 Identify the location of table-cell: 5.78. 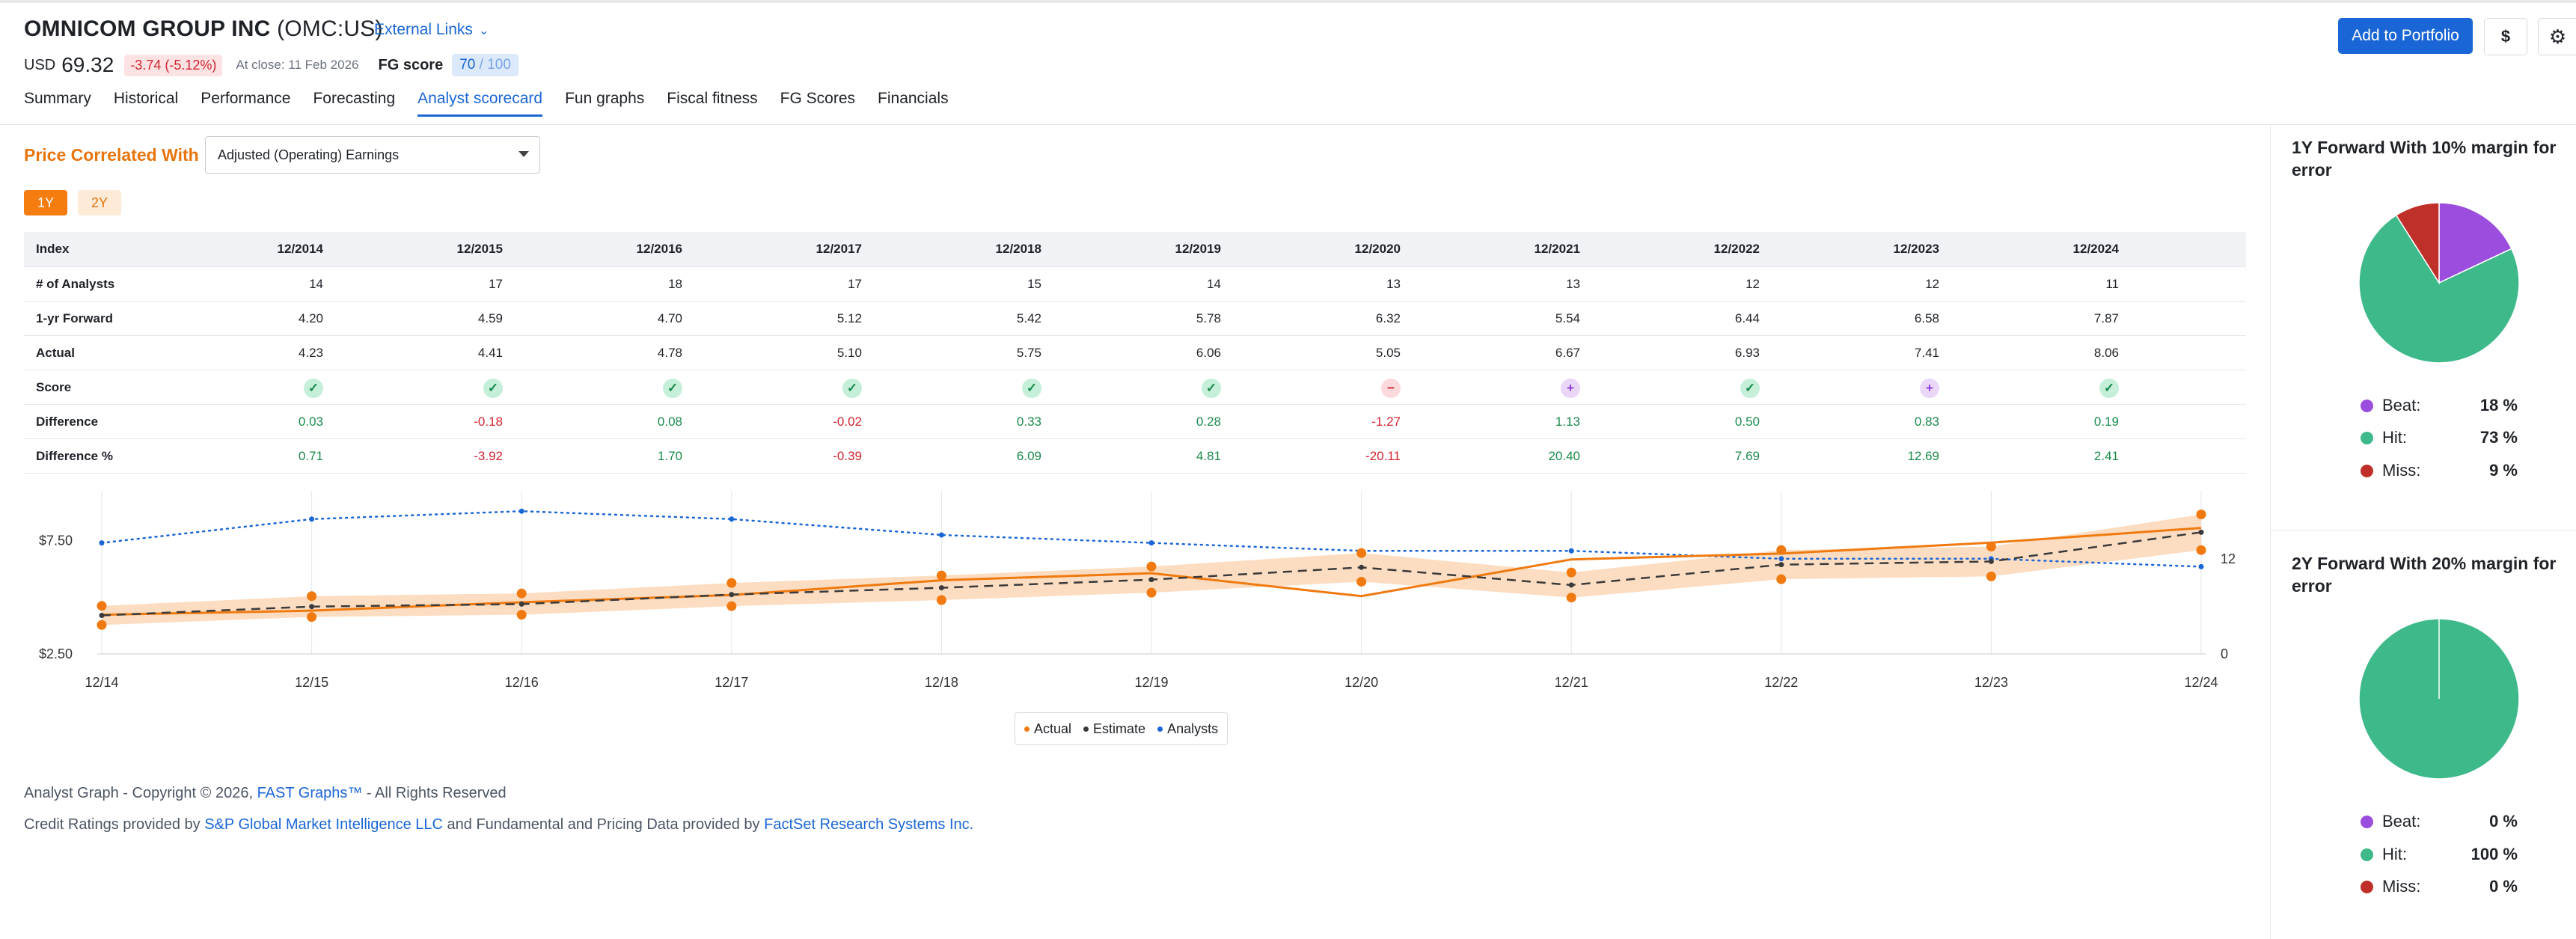
(1209, 318).